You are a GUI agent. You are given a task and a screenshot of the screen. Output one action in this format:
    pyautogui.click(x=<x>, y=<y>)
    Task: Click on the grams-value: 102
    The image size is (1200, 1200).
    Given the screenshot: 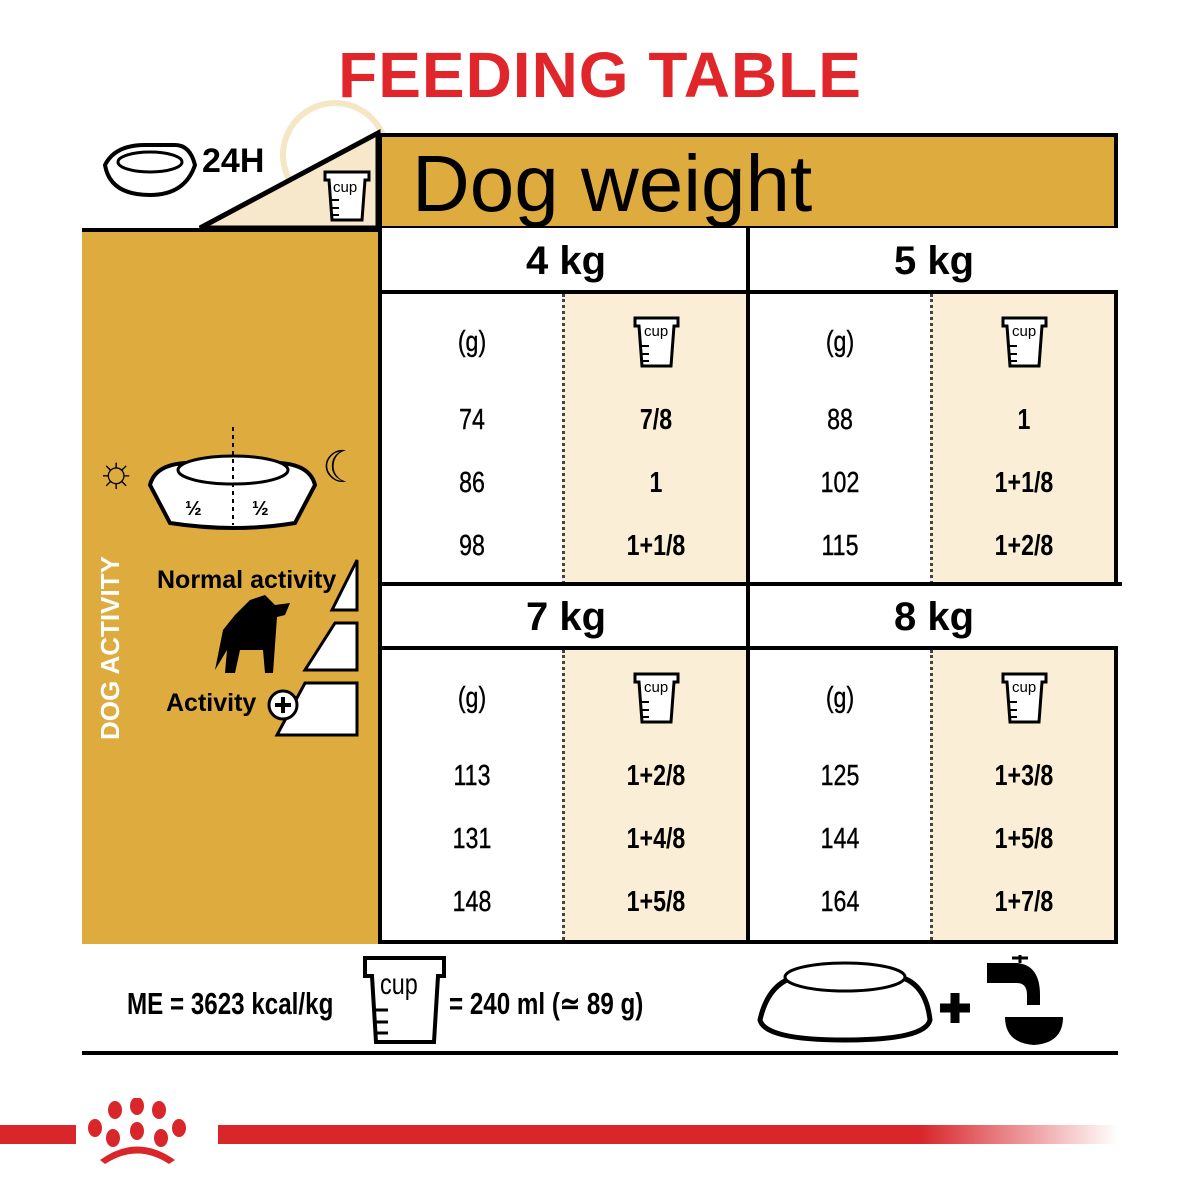 What is the action you would take?
    pyautogui.click(x=840, y=483)
    